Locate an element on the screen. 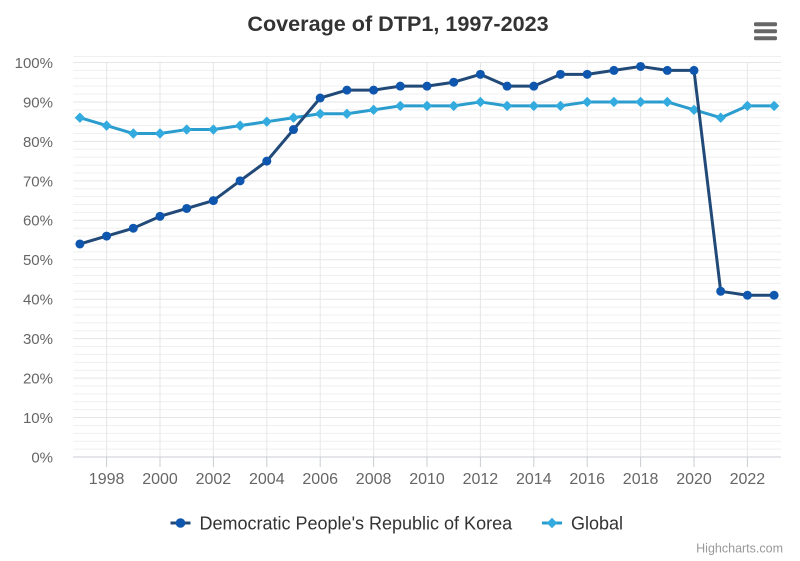 The height and width of the screenshot is (561, 800). svg-text: Highcharts.com is located at coordinates (739, 549).